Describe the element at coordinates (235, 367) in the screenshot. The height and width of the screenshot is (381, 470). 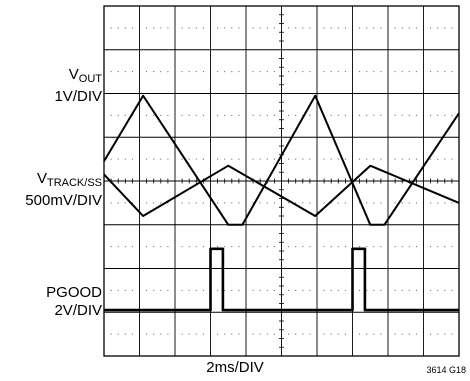
I see `x-axis-label: 2ms/DIV` at that location.